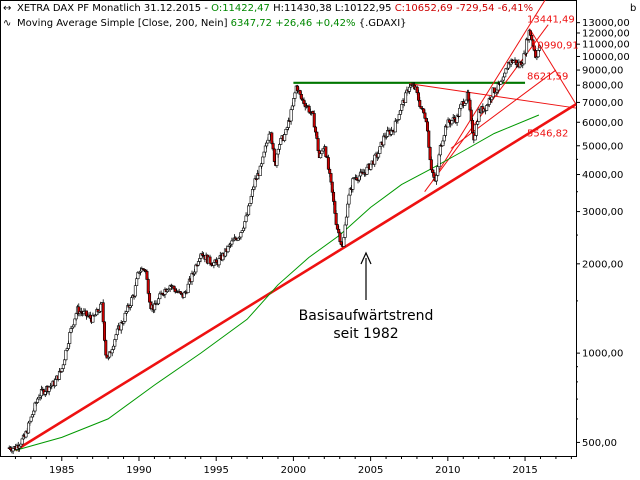 The width and height of the screenshot is (640, 480). Describe the element at coordinates (366, 296) in the screenshot. I see `trend-annotation: Basisaufwärtstrend seit 1982` at that location.